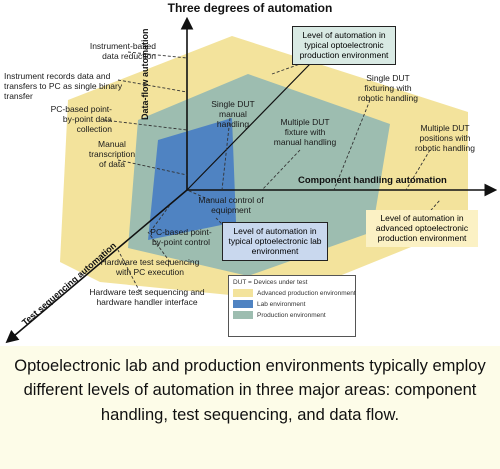 This screenshot has width=500, height=469. Describe the element at coordinates (372, 180) in the screenshot. I see `component-axis-label: Component handling automation` at that location.